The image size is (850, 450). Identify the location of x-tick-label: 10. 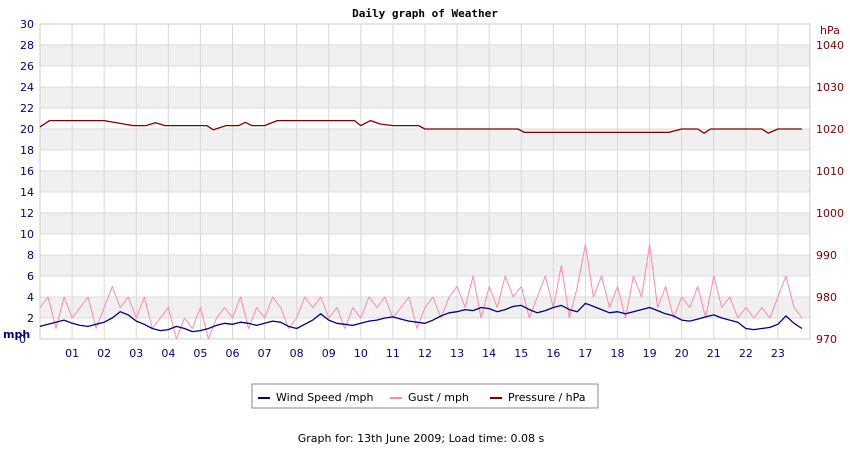
(361, 353).